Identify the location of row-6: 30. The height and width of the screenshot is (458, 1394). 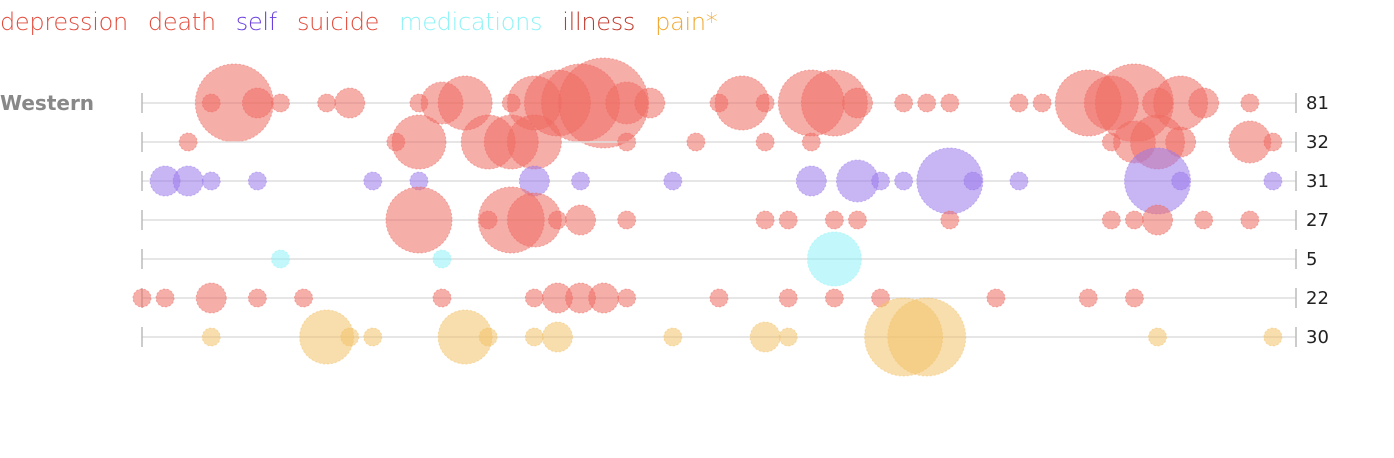
(735, 337).